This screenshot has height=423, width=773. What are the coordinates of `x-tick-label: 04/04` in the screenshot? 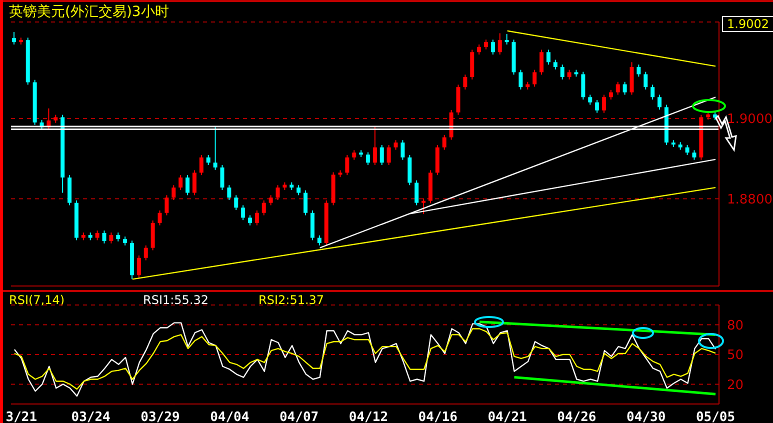 It's located at (230, 416).